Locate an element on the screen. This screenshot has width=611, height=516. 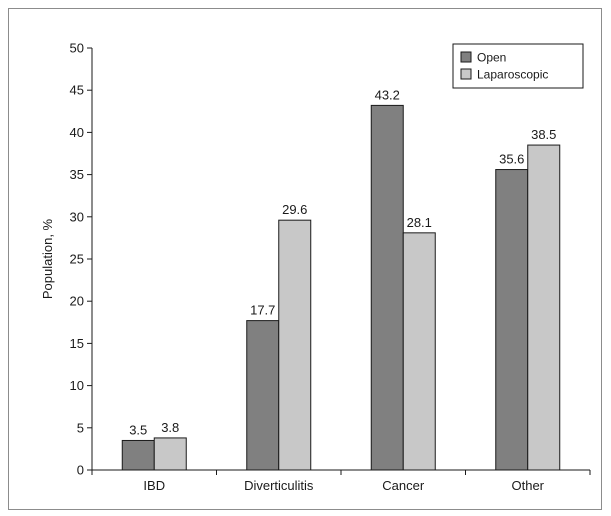
legend-swatch-open is located at coordinates (466, 57).